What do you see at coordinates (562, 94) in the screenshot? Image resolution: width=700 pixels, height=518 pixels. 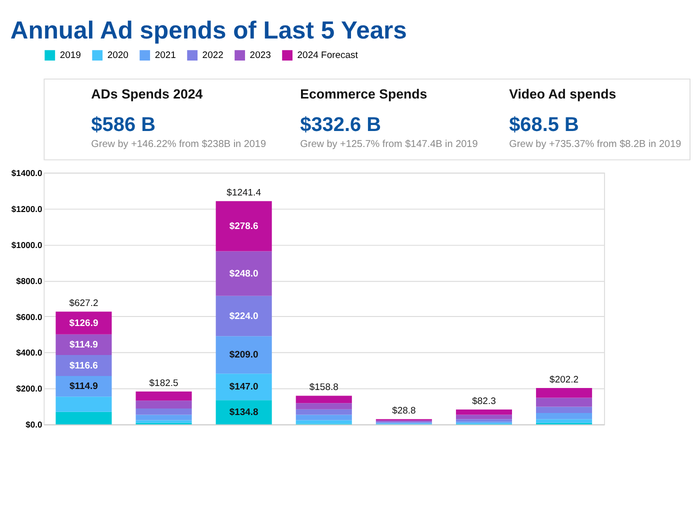 I see `text: Video Ad spends` at bounding box center [562, 94].